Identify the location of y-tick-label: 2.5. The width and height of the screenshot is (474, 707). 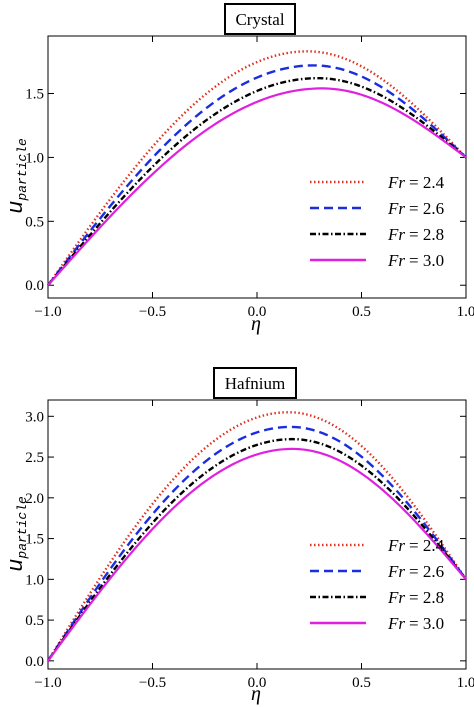
(34, 458).